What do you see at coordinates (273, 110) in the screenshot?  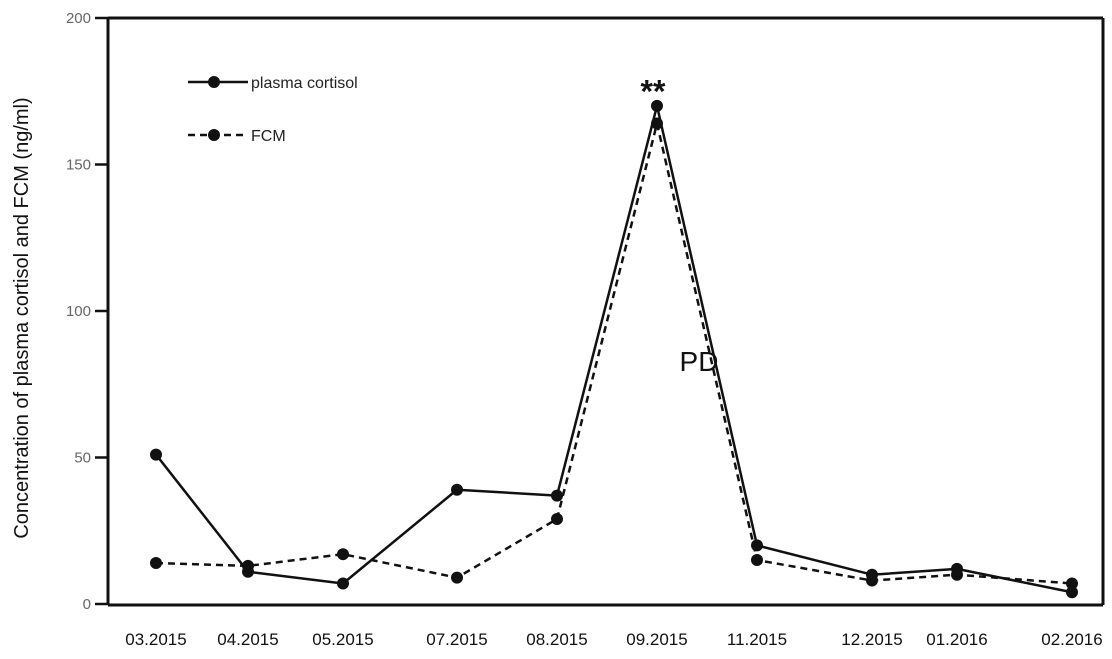 I see `legend: plasma cortisol FCM` at bounding box center [273, 110].